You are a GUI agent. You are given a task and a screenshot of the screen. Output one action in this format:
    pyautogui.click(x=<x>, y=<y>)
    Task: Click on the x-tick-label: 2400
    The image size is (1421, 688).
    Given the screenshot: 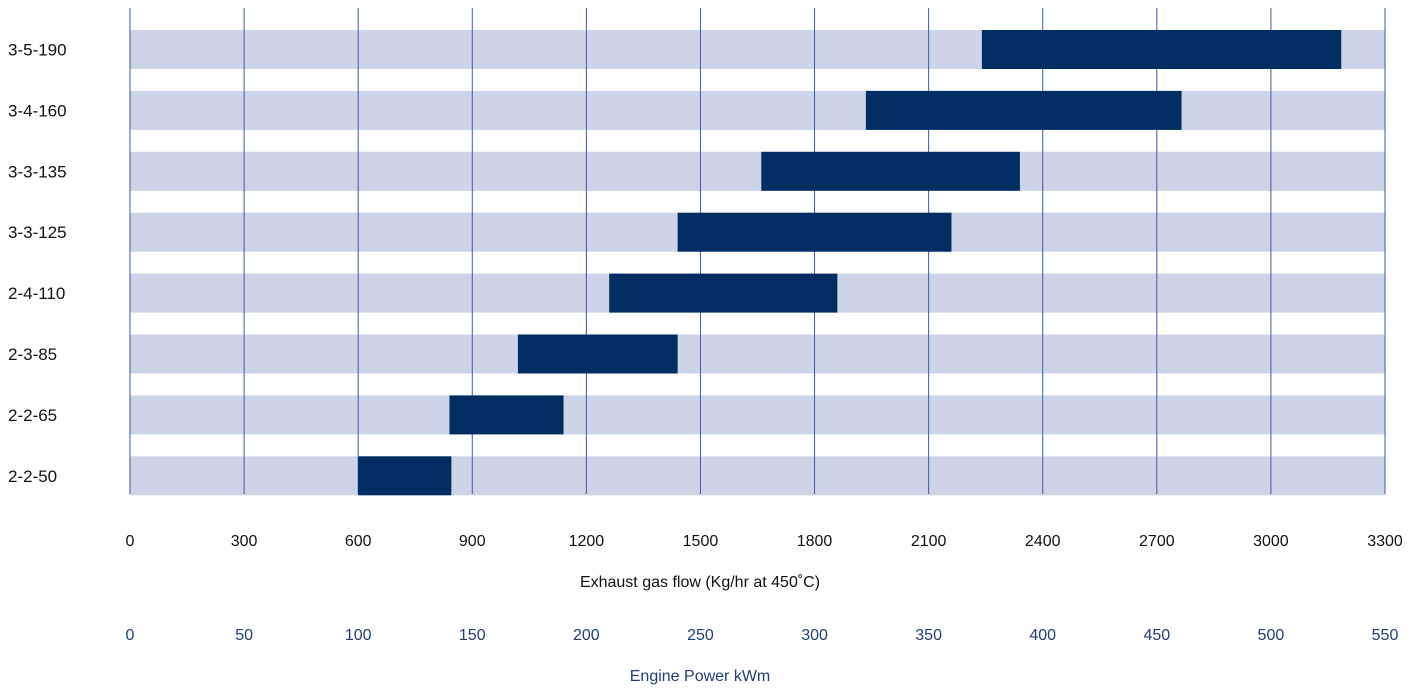 What is the action you would take?
    pyautogui.click(x=1043, y=541)
    